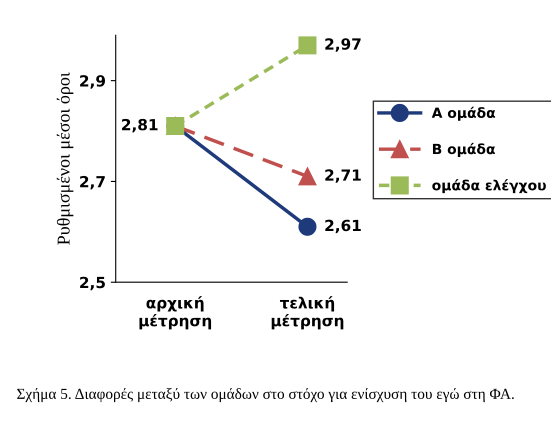 The image size is (551, 441). Describe the element at coordinates (93, 82) in the screenshot. I see `y-tick-label: 2,9` at that location.